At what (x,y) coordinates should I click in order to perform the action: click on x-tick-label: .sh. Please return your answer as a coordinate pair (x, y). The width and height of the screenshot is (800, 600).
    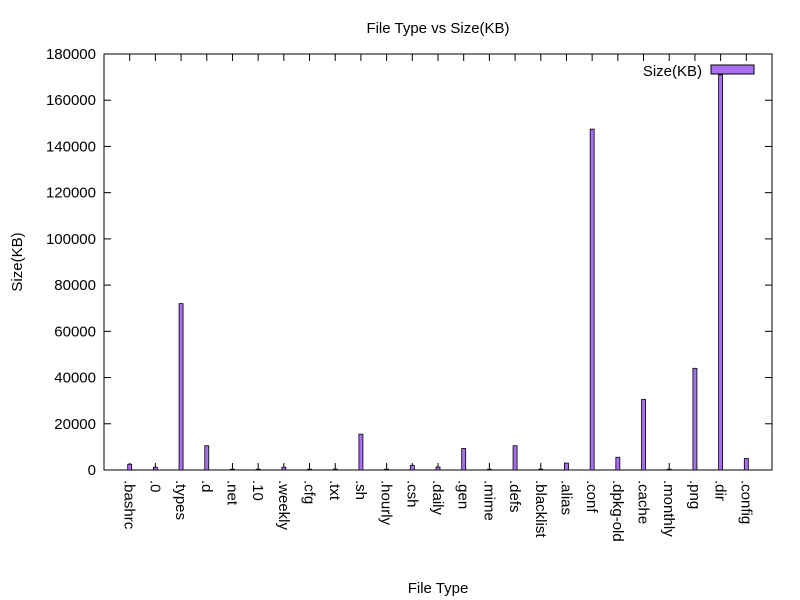
    Looking at the image, I should click on (360, 490).